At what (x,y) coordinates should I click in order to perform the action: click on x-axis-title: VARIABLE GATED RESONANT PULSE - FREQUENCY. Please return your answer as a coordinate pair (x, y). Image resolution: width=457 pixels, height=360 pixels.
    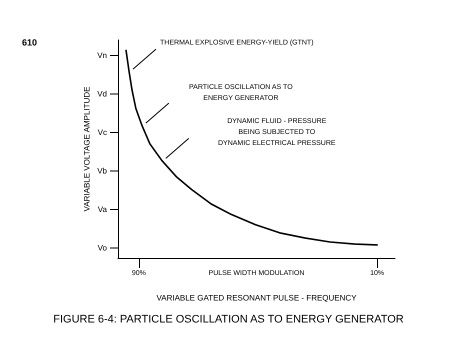
    Looking at the image, I should click on (257, 298).